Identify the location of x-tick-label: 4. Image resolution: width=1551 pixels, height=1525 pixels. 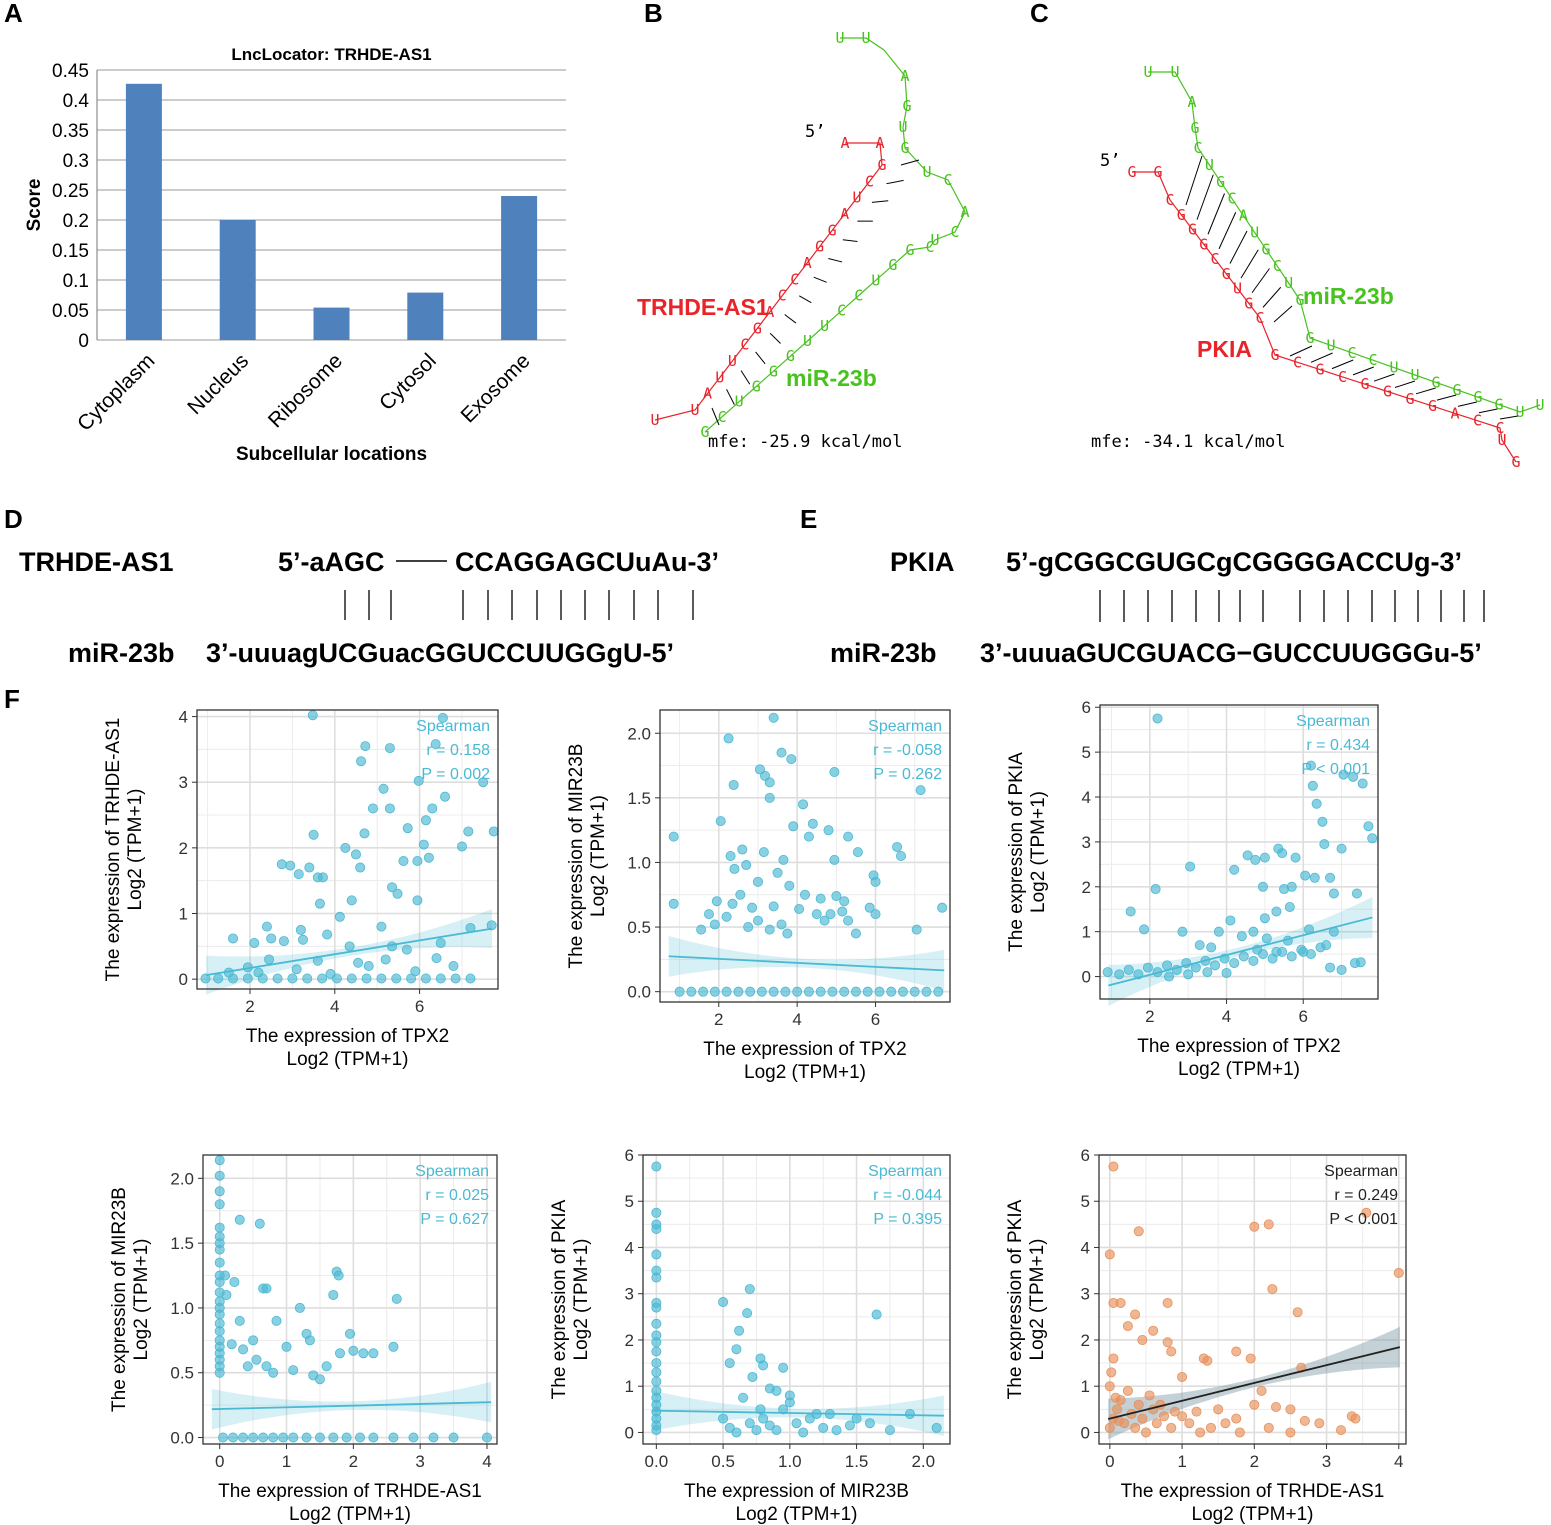
(334, 1006).